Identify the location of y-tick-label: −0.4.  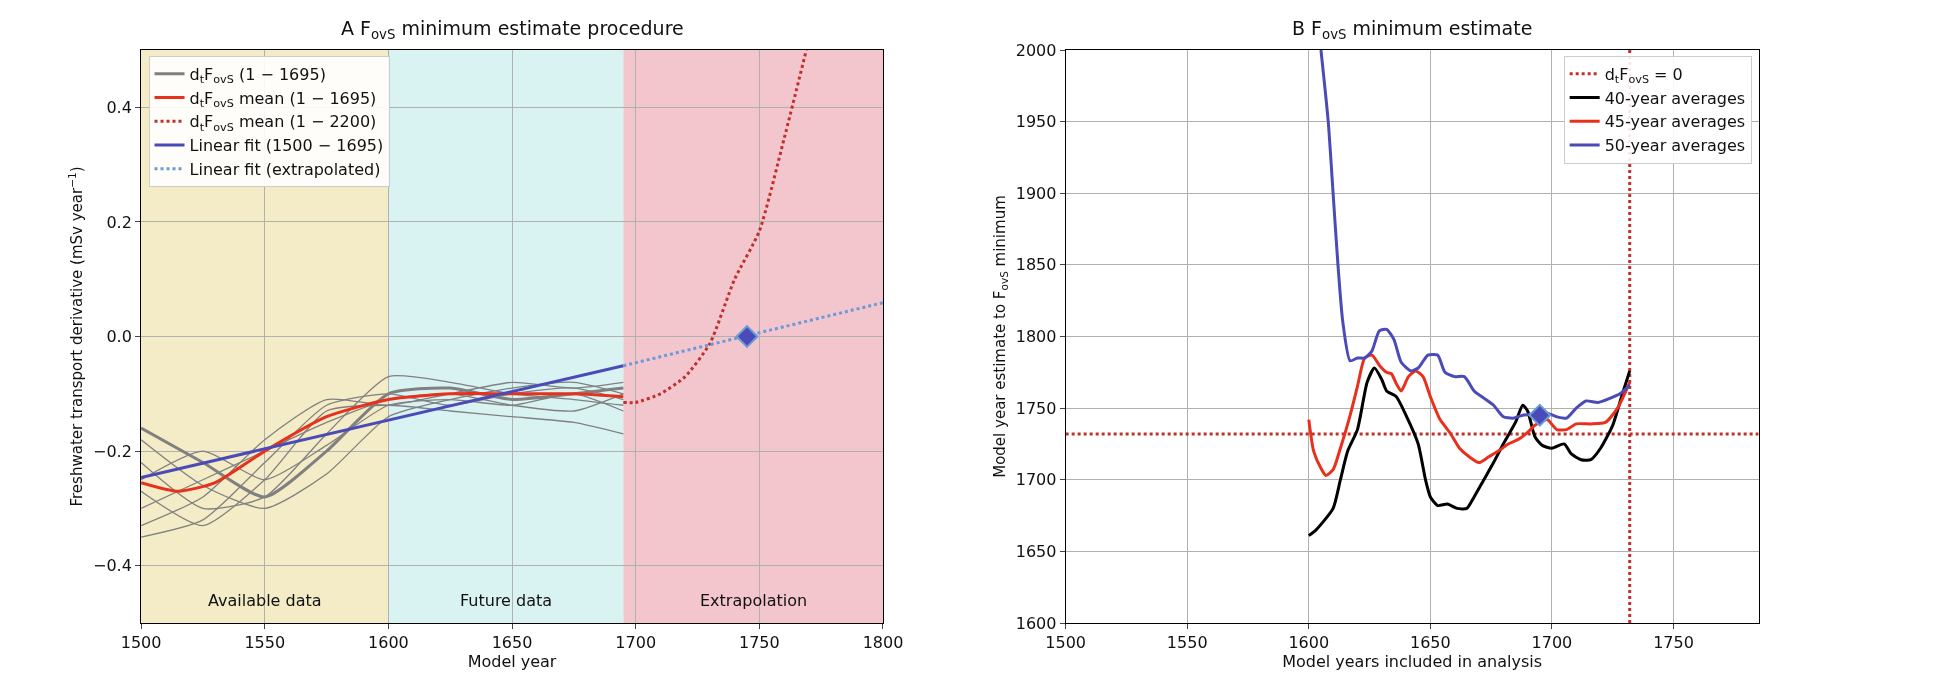
(112, 566).